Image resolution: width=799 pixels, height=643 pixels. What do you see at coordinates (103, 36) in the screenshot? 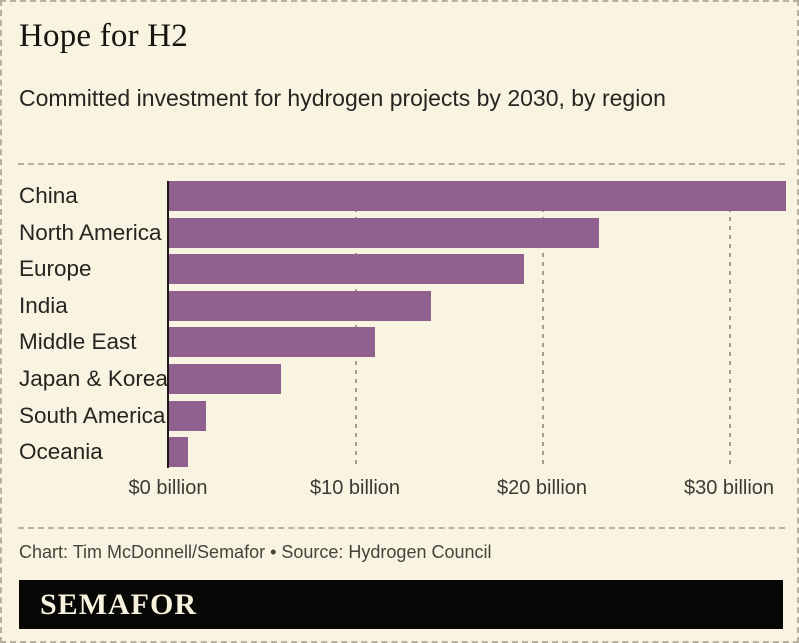
I see `chart-title: Hope for H2` at bounding box center [103, 36].